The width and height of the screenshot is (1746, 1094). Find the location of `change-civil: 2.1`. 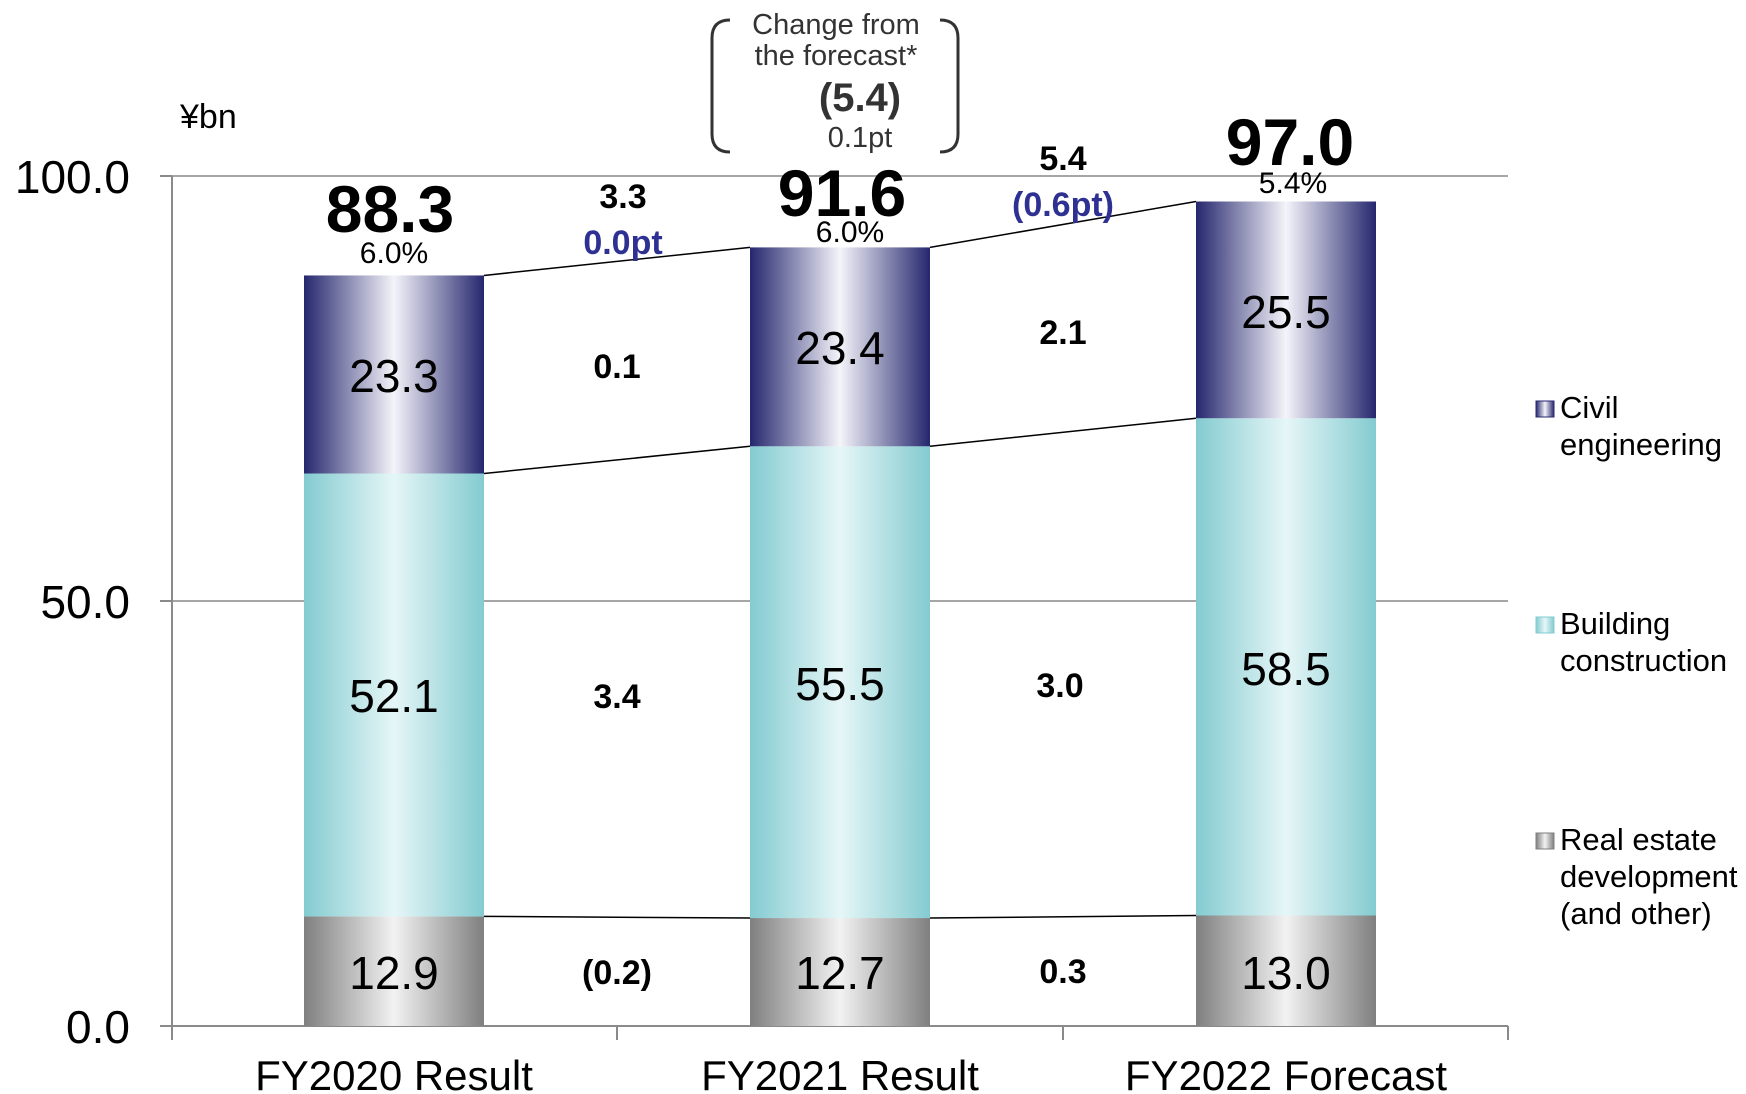

change-civil: 2.1 is located at coordinates (1062, 333).